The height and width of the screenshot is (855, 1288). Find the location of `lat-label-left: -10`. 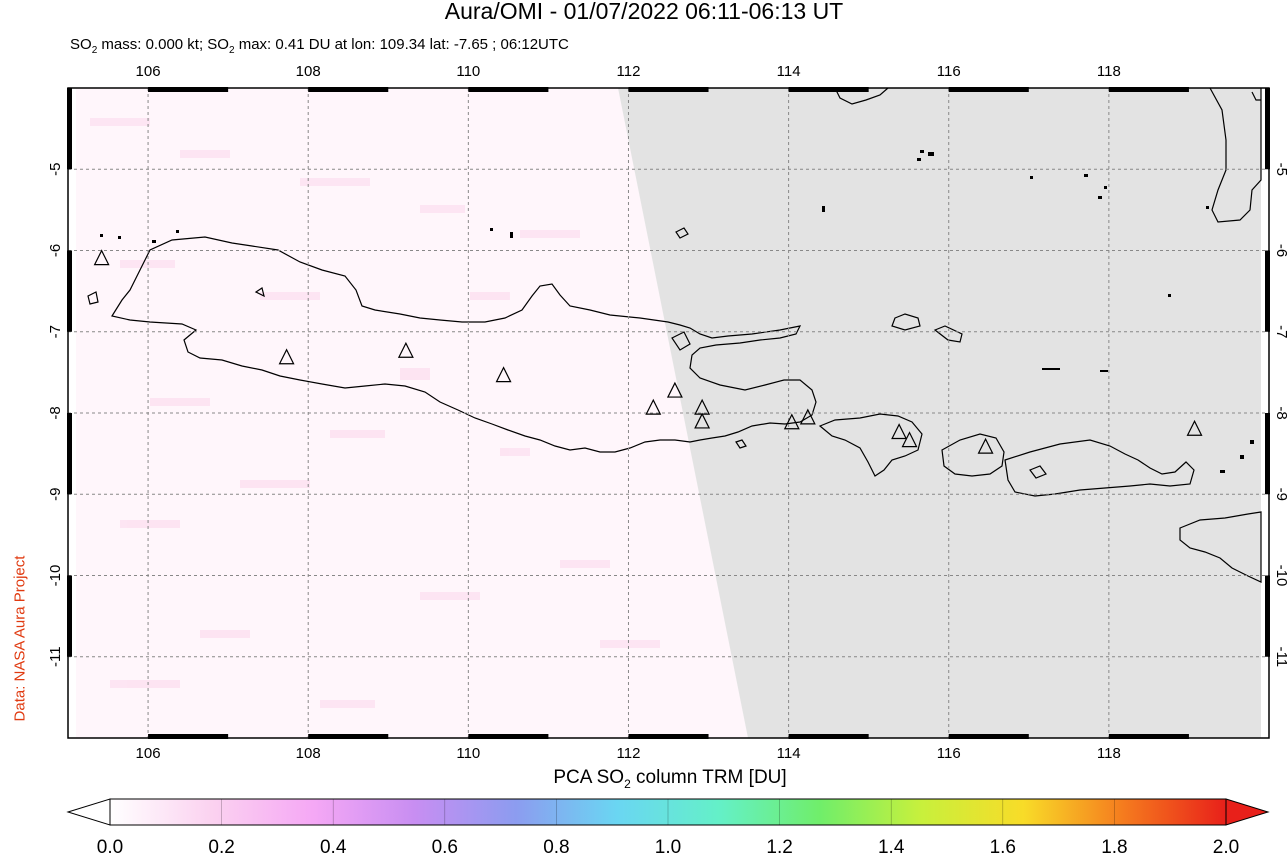

lat-label-left: -10 is located at coordinates (55, 576).